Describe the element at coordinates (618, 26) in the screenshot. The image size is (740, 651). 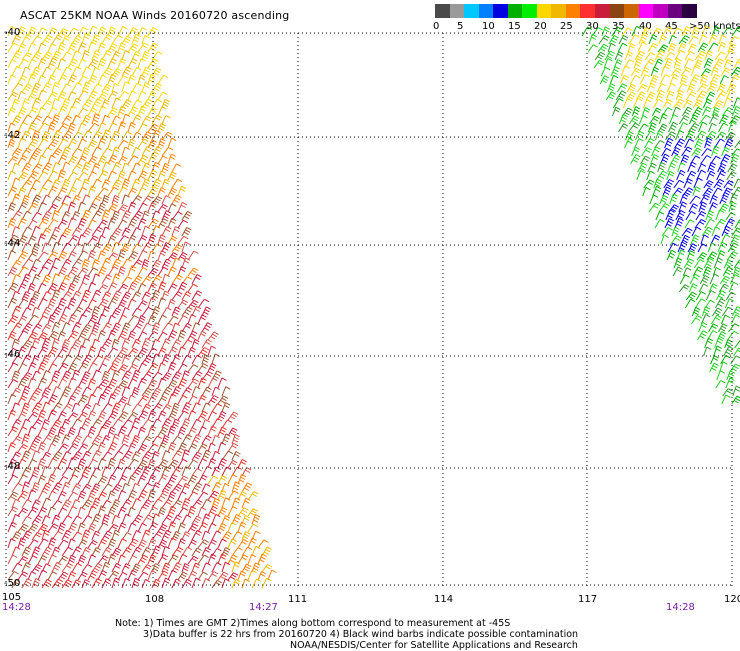
I see `legend-label: 35` at that location.